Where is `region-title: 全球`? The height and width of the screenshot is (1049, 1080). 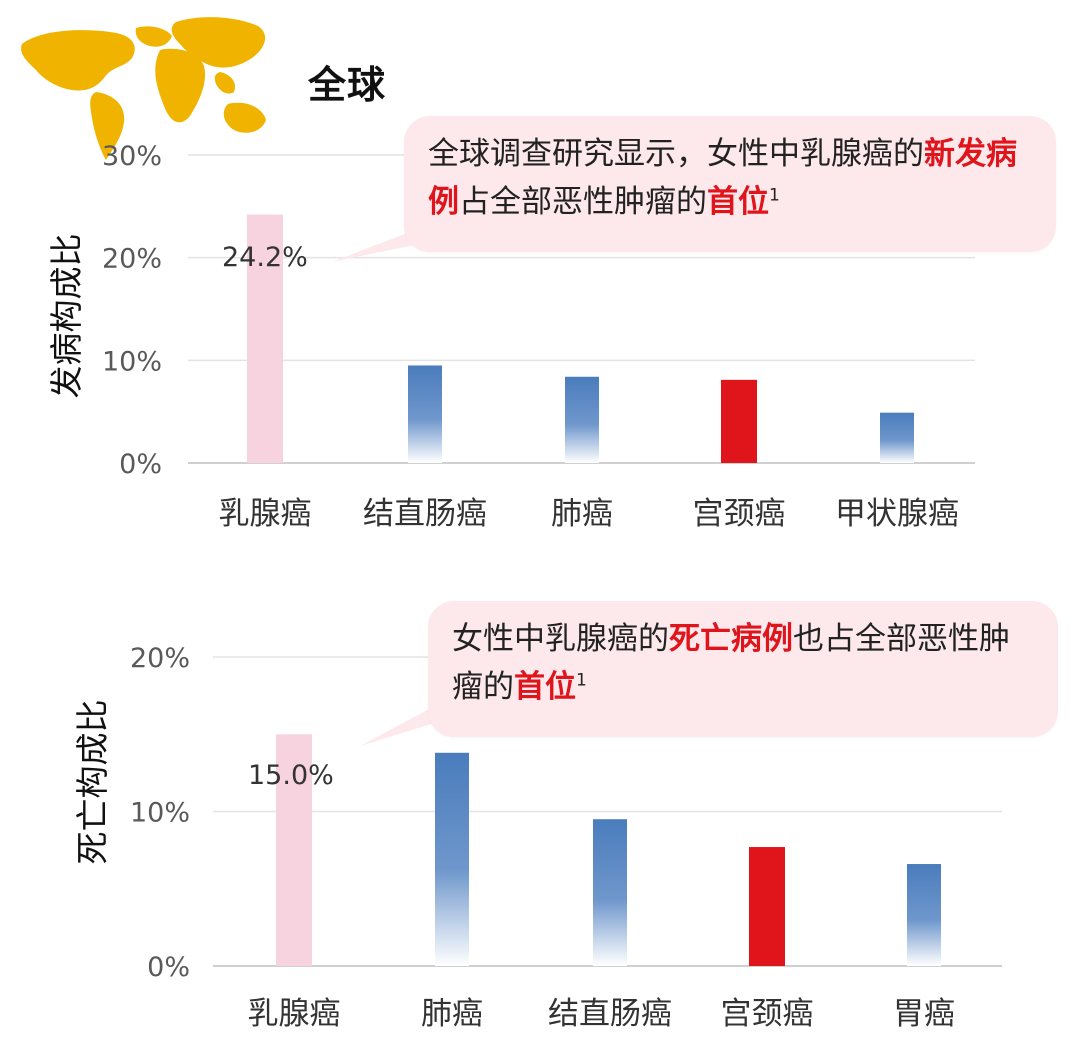 region-title: 全球 is located at coordinates (347, 85).